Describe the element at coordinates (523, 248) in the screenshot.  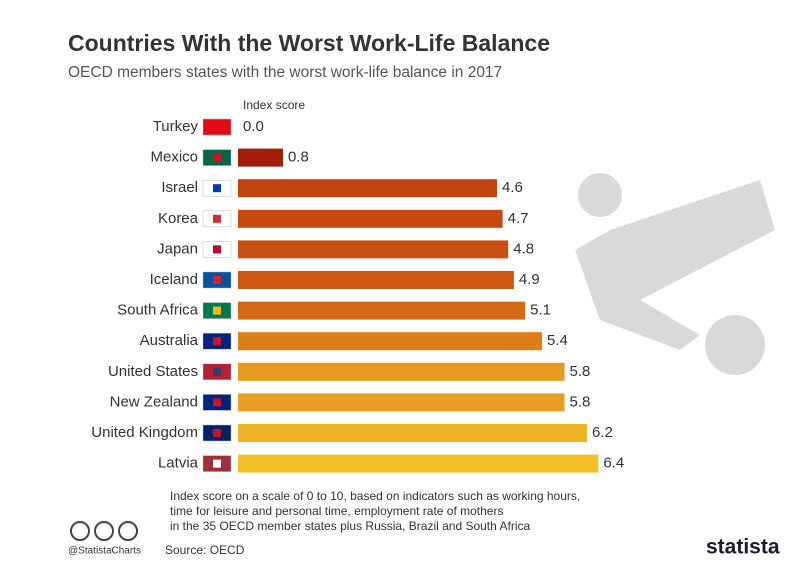
I see `value-label: 4.8` at that location.